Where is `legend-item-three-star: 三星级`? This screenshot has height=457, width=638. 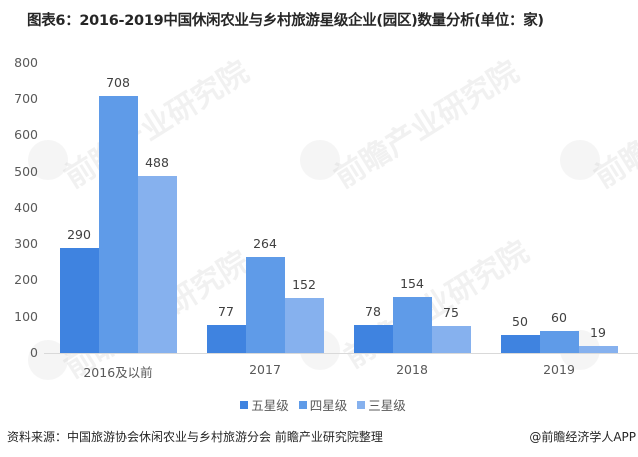 legend-item-three-star: 三星级 is located at coordinates (381, 404).